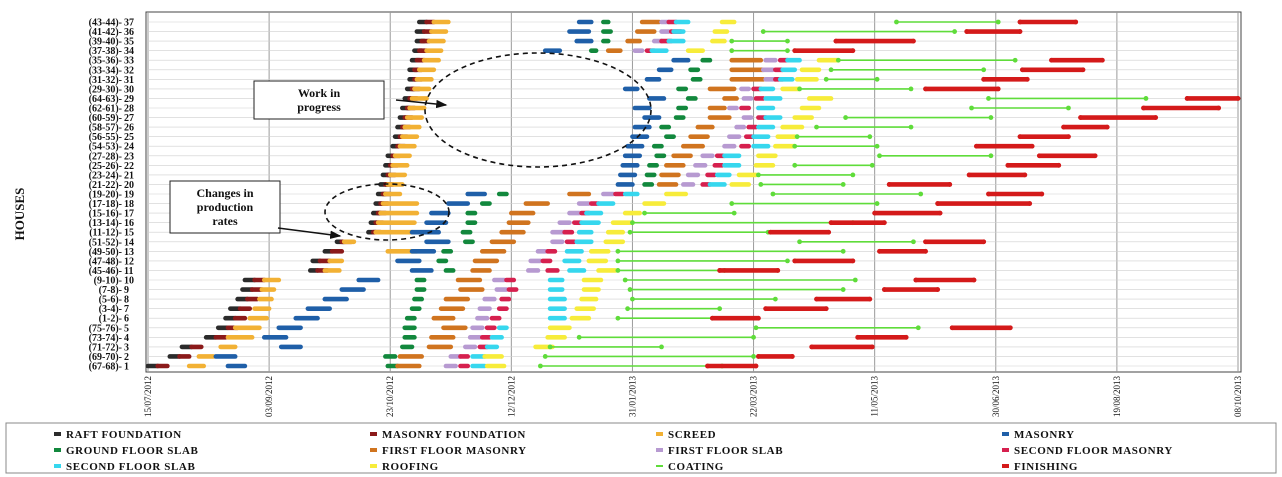  I want to click on annotation-text: production, so click(225, 207).